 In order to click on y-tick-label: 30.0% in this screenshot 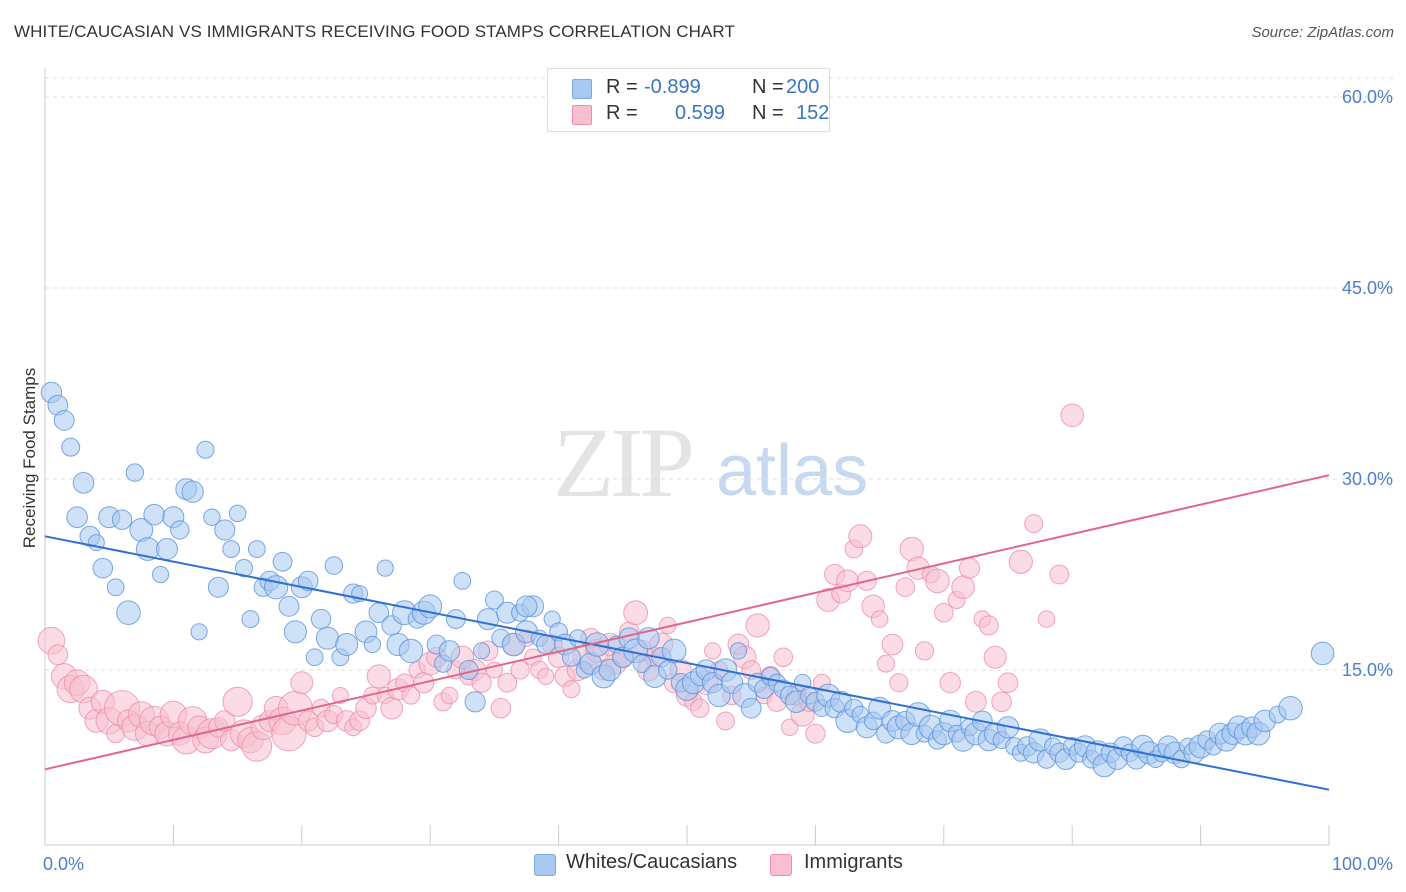, I will do `click(1367, 479)`.